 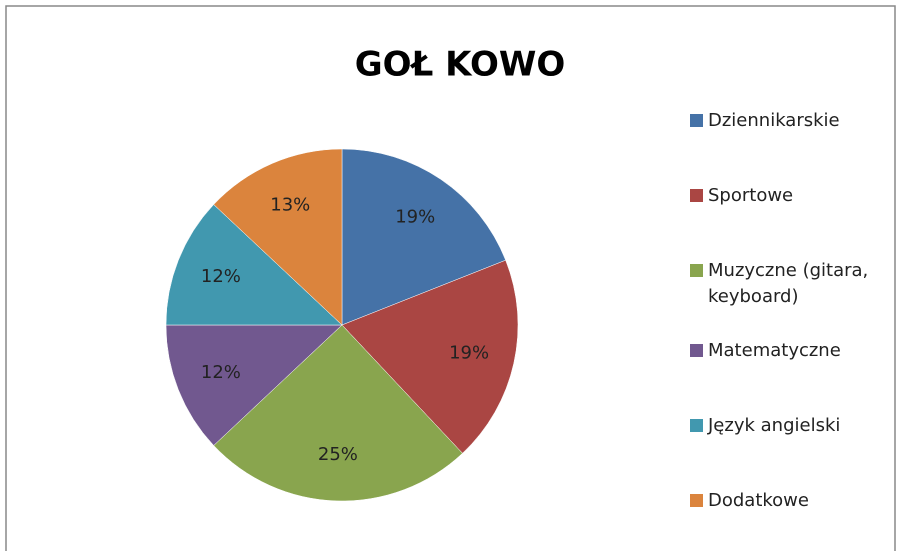 What do you see at coordinates (460, 65) in the screenshot?
I see `chart-title: GOŁ KOWO` at bounding box center [460, 65].